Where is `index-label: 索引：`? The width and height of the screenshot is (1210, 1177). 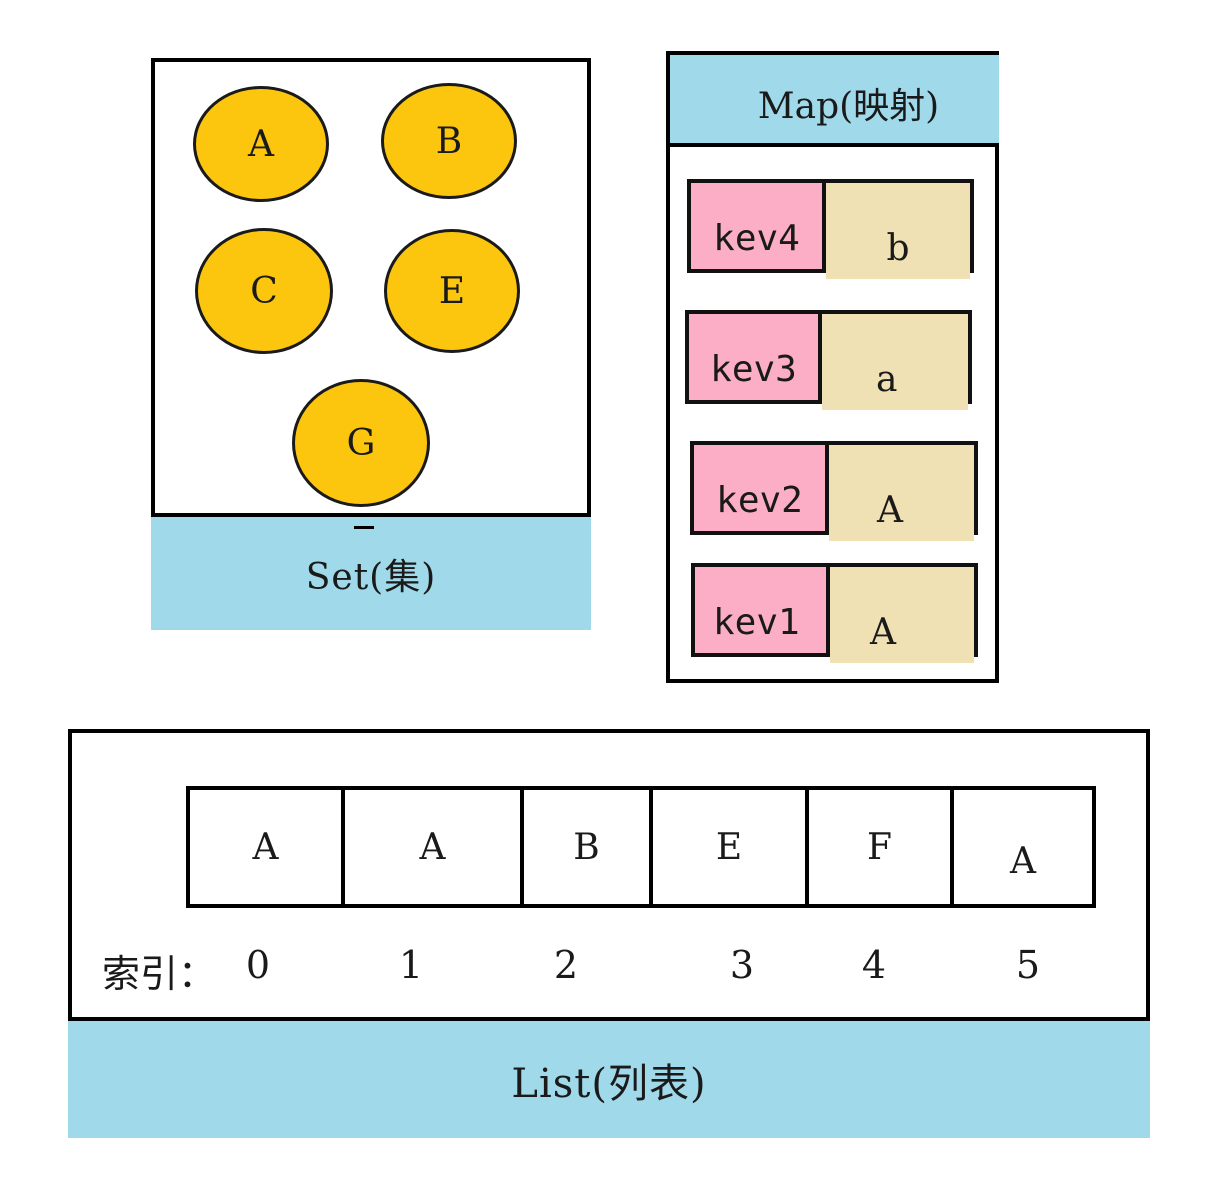 index-label: 索引： is located at coordinates (159, 974).